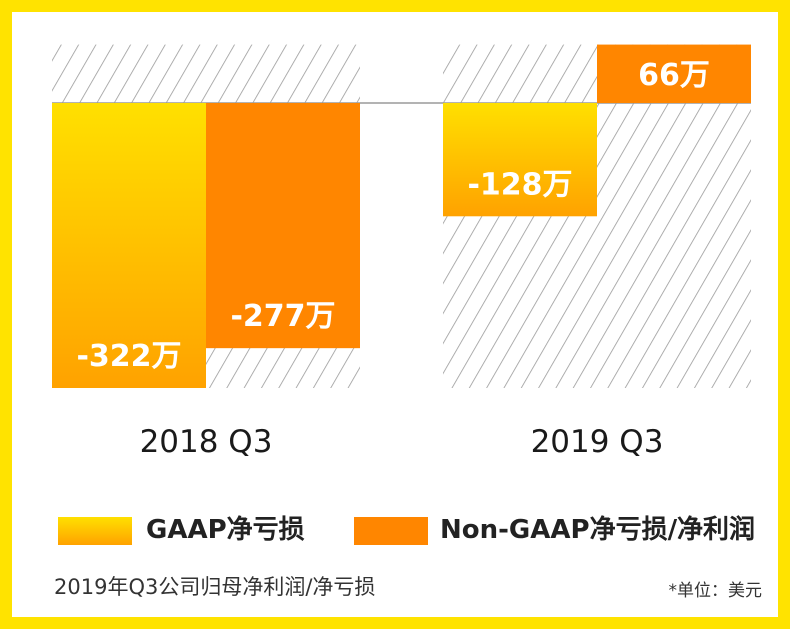  What do you see at coordinates (206, 442) in the screenshot?
I see `category-label-1: 2018 Q3` at bounding box center [206, 442].